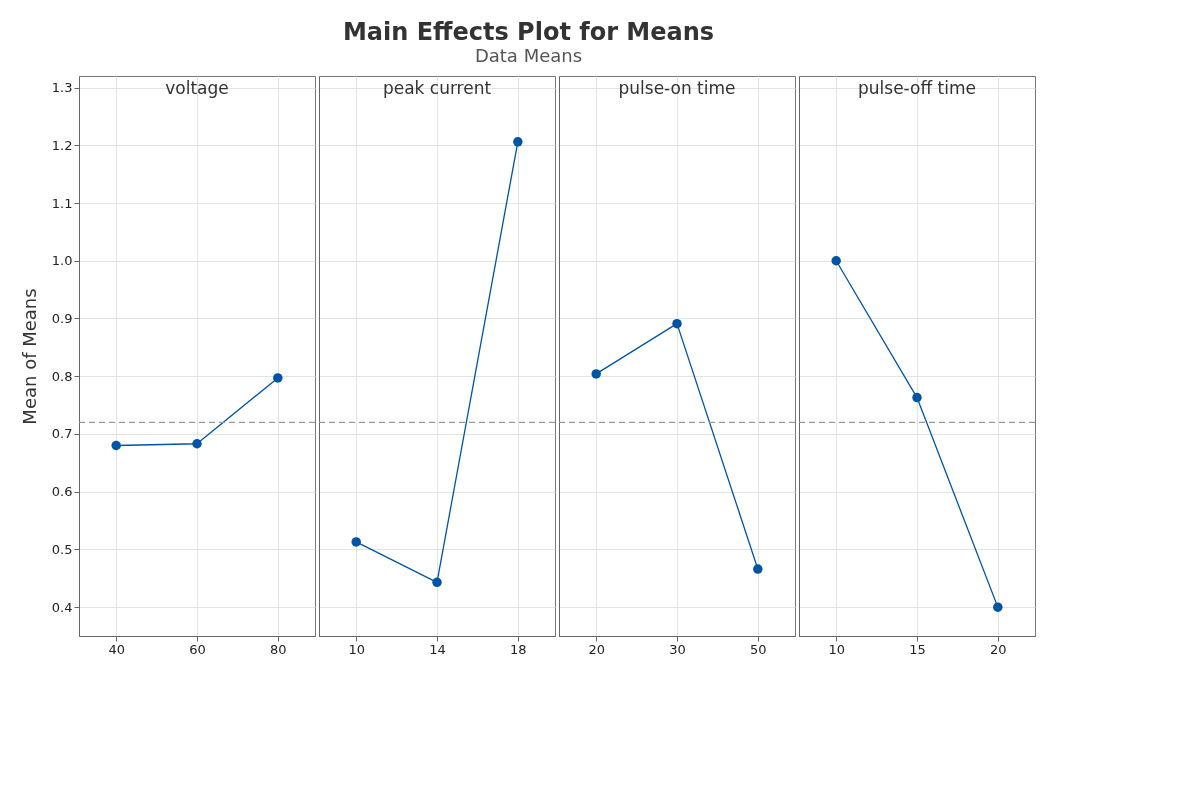 The width and height of the screenshot is (1195, 796). Describe the element at coordinates (197, 88) in the screenshot. I see `x-axis-title: voltage` at that location.